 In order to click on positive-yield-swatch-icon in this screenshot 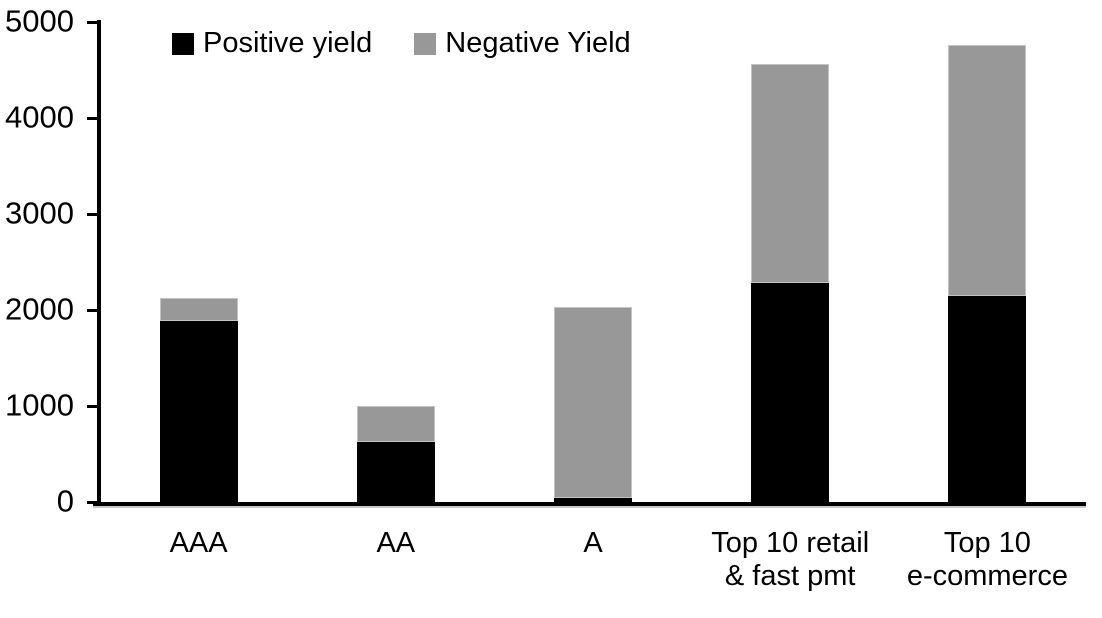, I will do `click(183, 43)`.